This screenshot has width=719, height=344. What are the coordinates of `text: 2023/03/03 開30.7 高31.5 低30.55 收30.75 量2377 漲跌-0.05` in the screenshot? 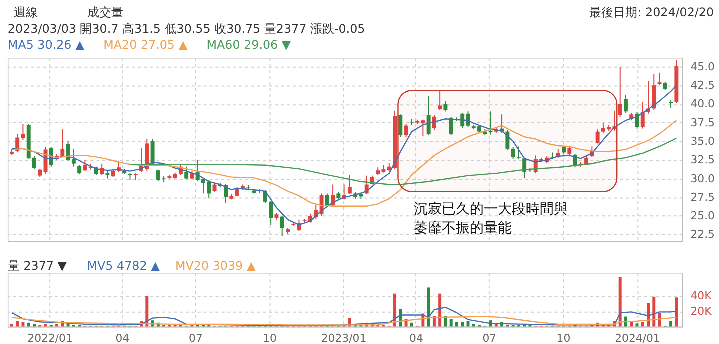 It's located at (187, 29).